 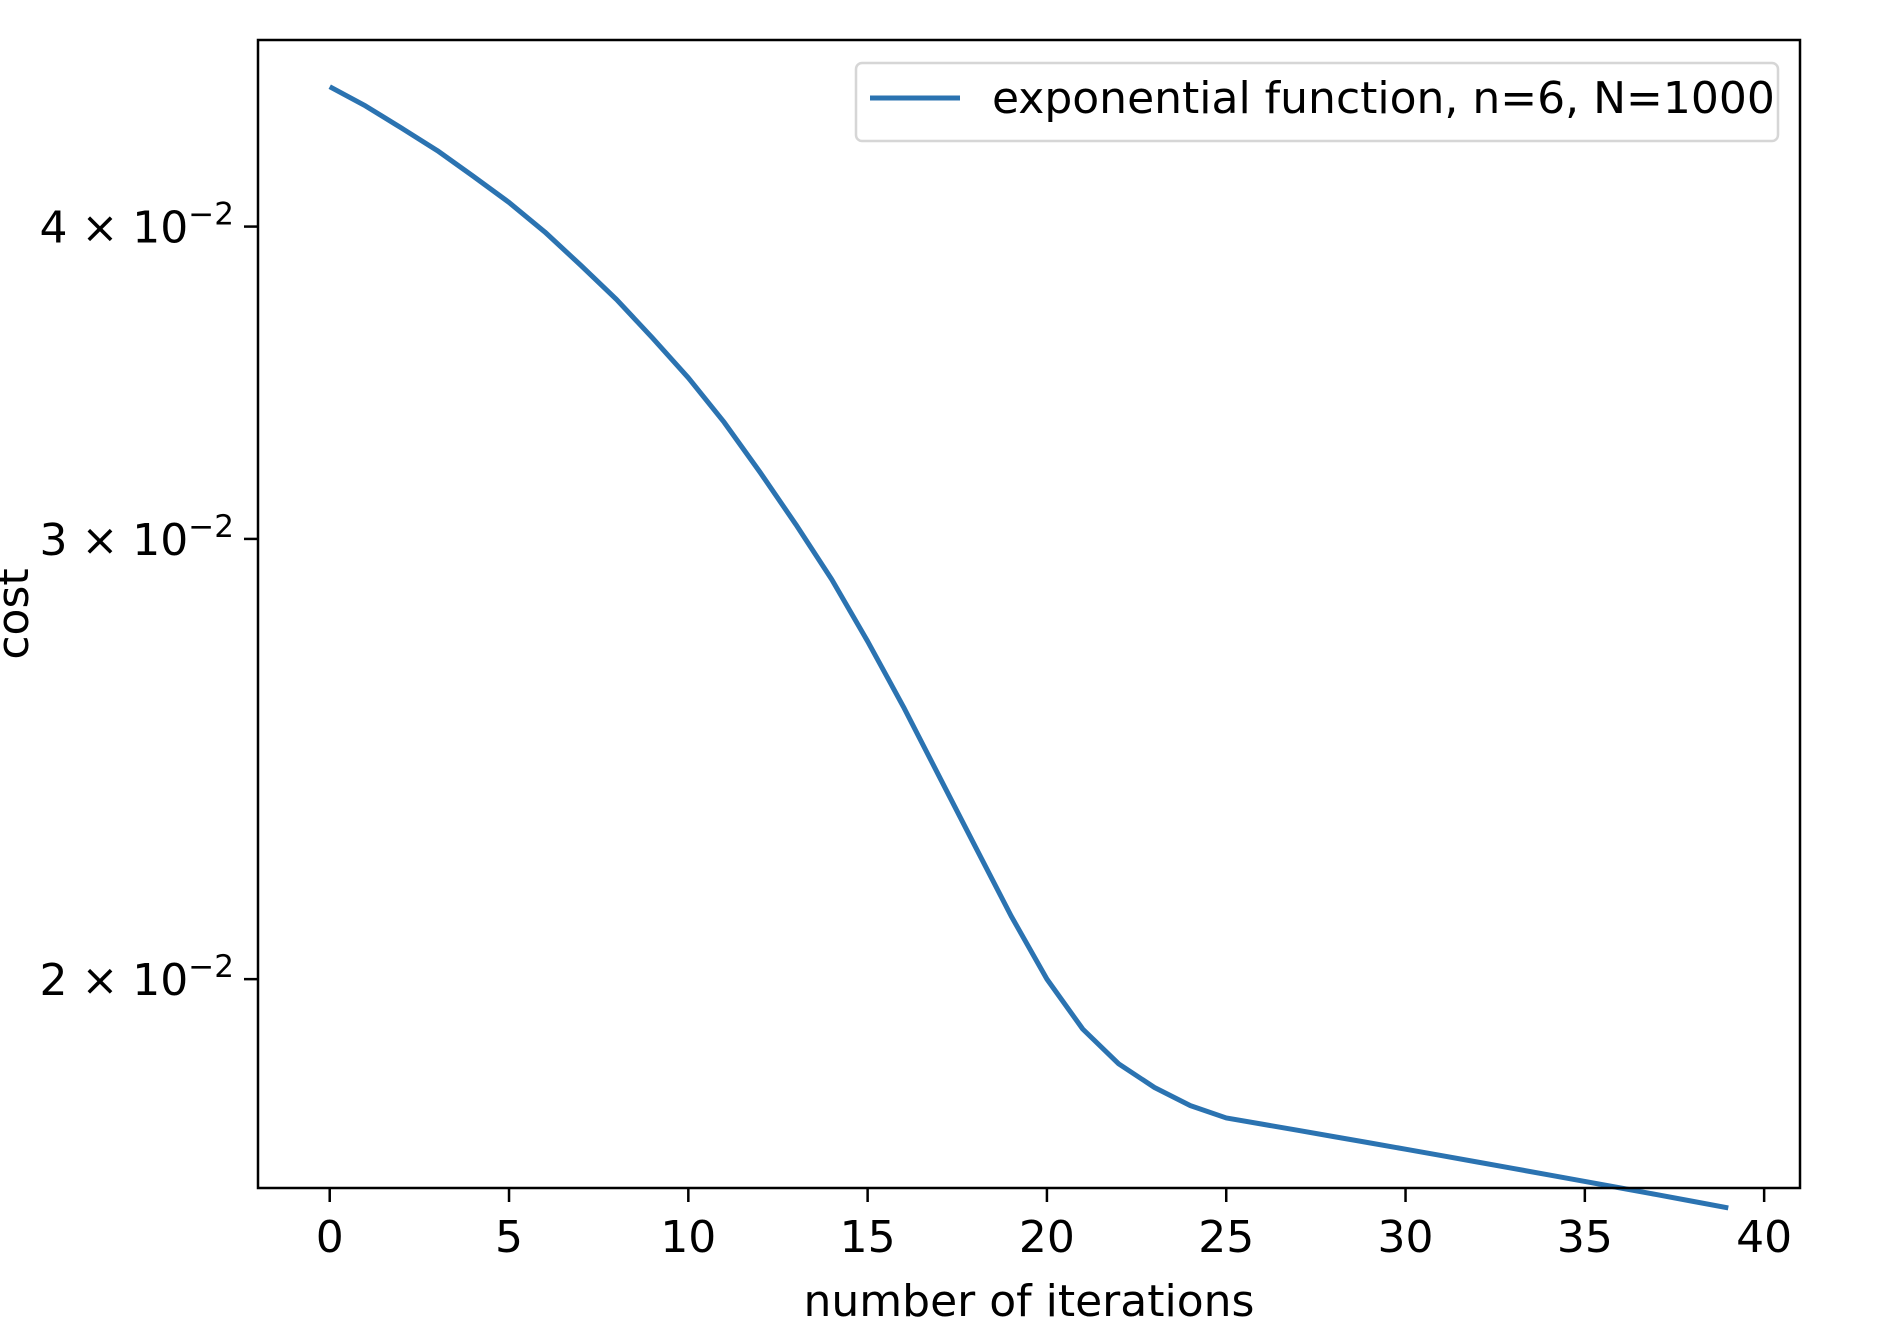 I want to click on x-tick-label: 5, so click(x=509, y=1237).